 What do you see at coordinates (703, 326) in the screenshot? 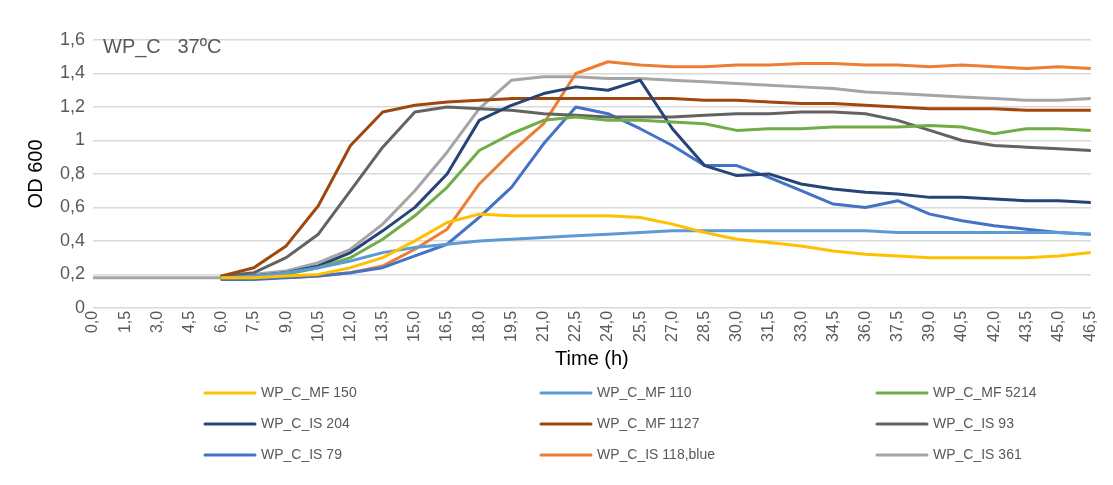
I see `x-tick-label: 28,5` at bounding box center [703, 326].